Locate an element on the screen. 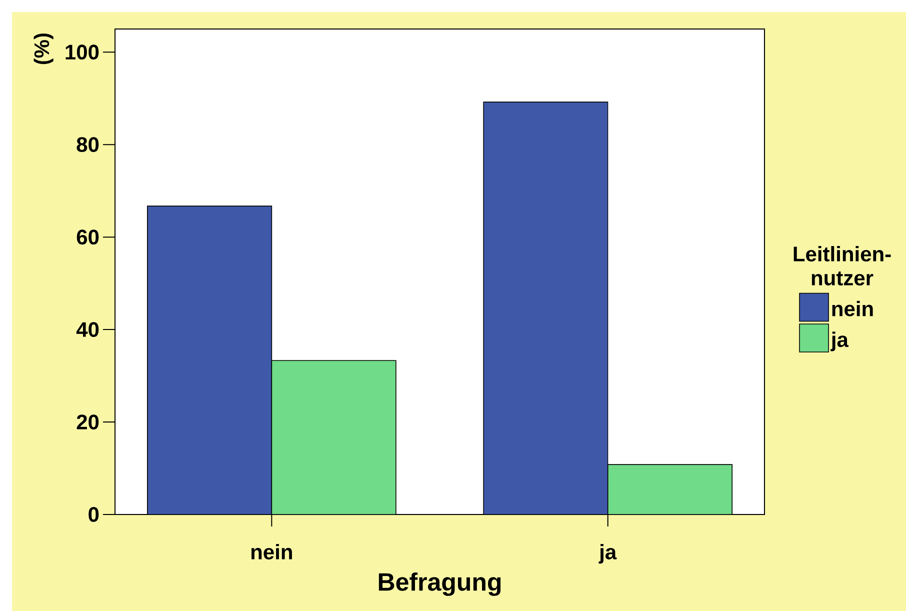 This screenshot has height=611, width=906. x-axis-title: Befragung is located at coordinates (439, 584).